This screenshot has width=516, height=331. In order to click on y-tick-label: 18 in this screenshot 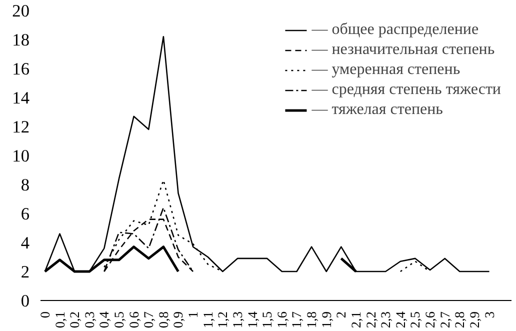, I will do `click(21, 40)`.